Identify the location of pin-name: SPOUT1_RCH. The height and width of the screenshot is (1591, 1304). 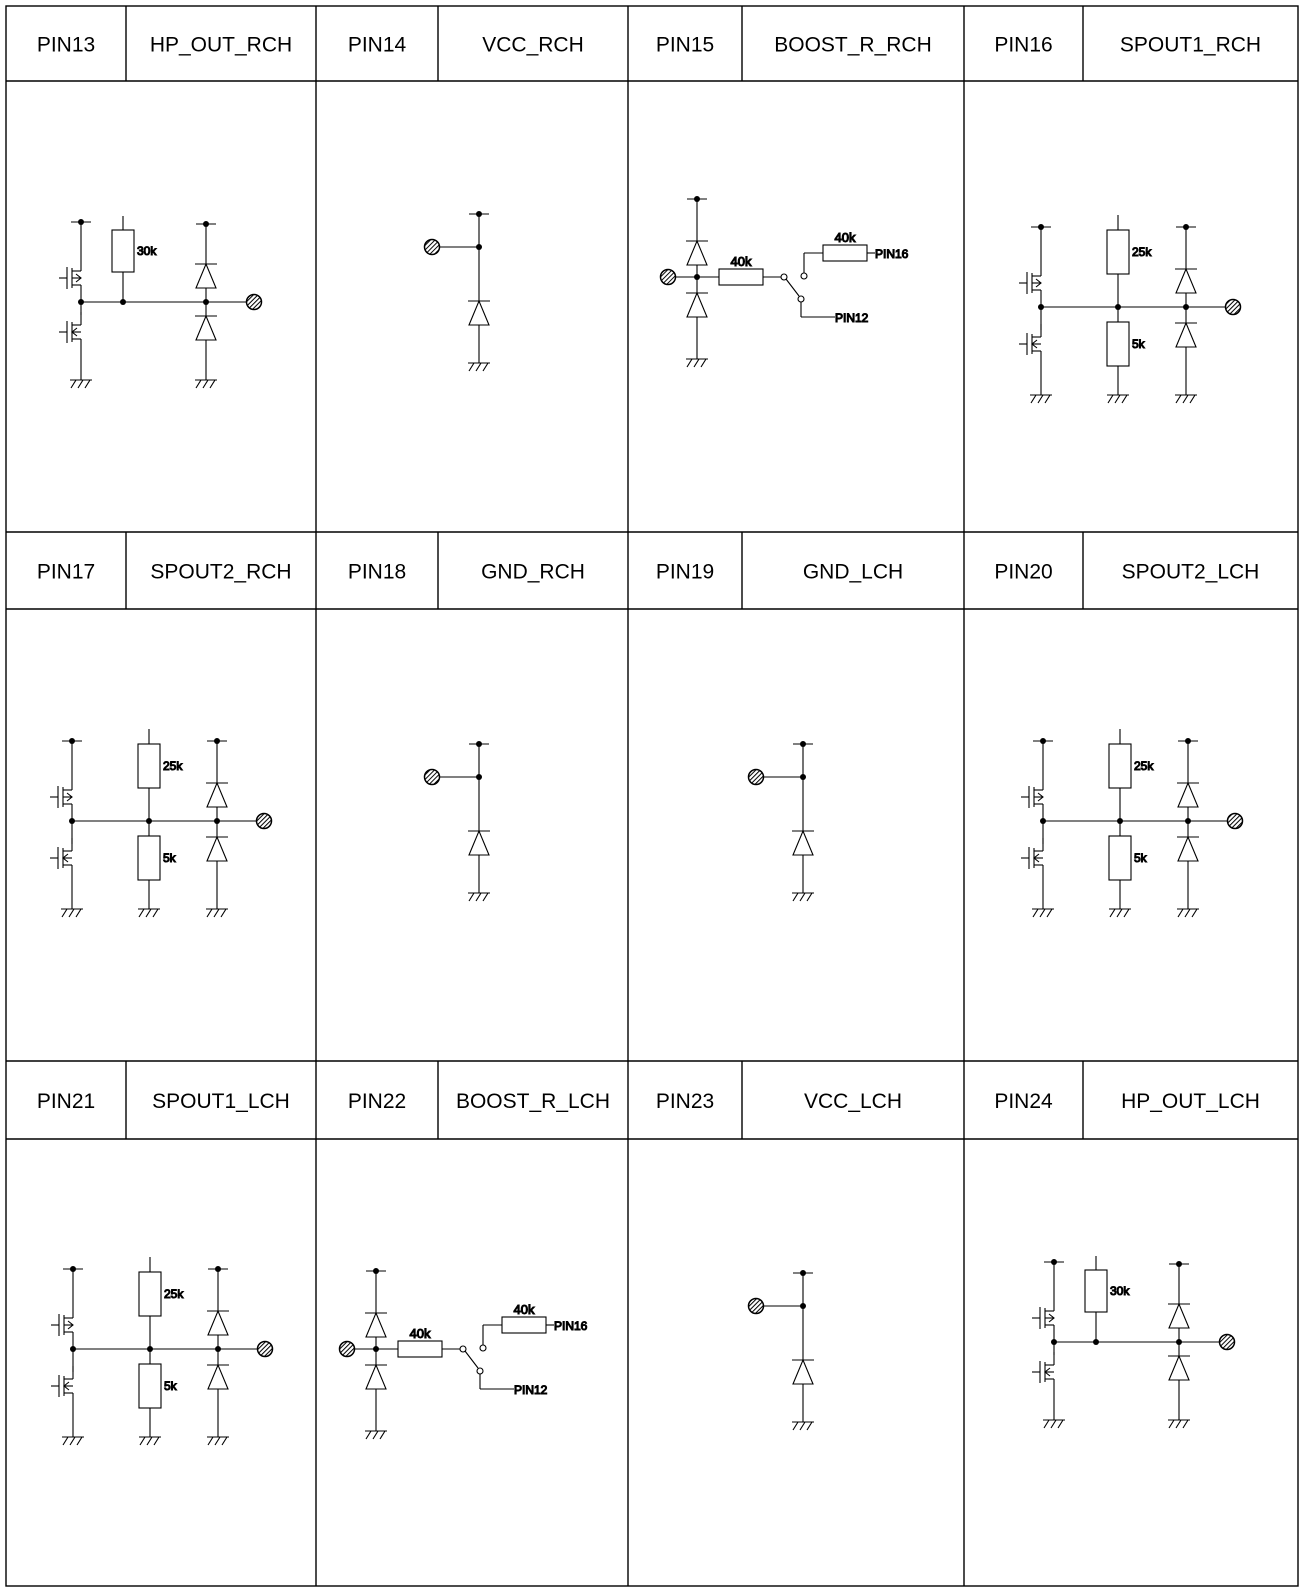
(1190, 45).